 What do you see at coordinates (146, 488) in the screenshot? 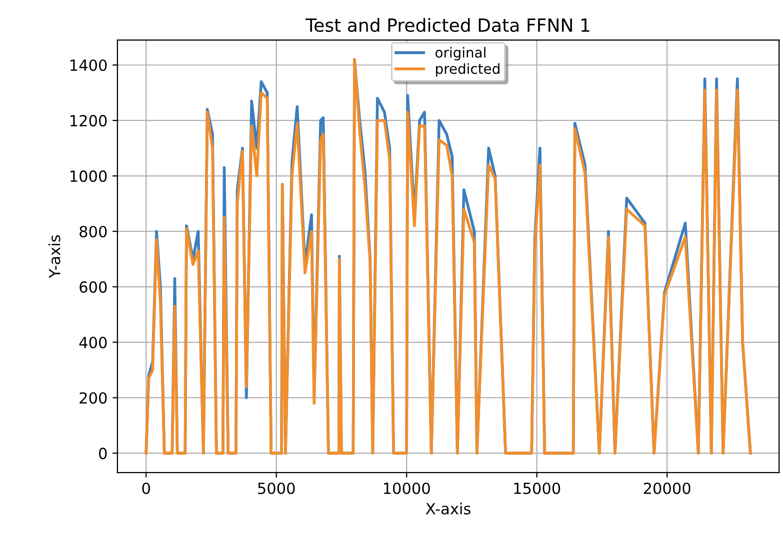
I see `x-tick-label: 0` at bounding box center [146, 488].